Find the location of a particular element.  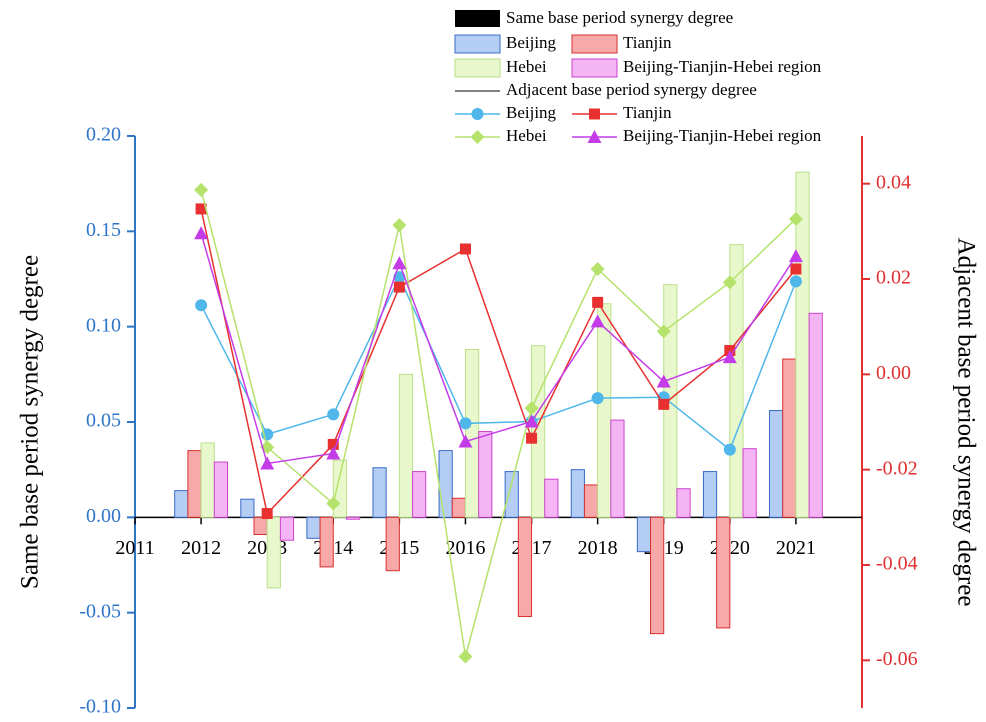

y-tick-label: 0.05 is located at coordinates (103, 421).